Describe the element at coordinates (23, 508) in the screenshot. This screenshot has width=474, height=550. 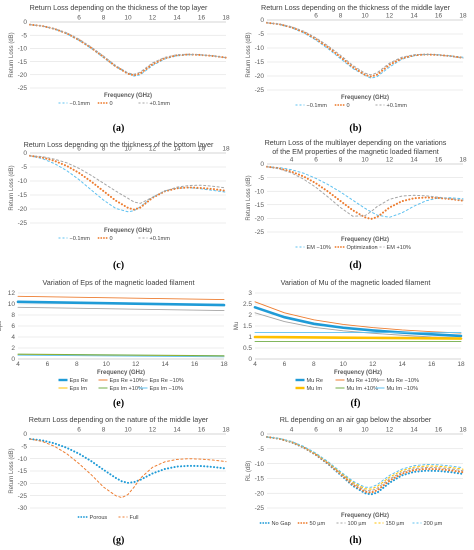
I see `y-tick-label: -30` at that location.